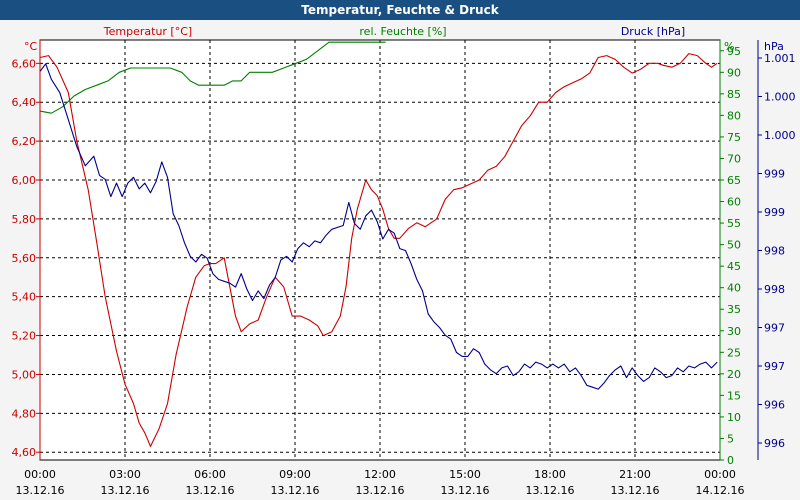 This screenshot has height=500, width=800. Describe the element at coordinates (24, 219) in the screenshot. I see `temperature-tick-label: 5,80` at that location.